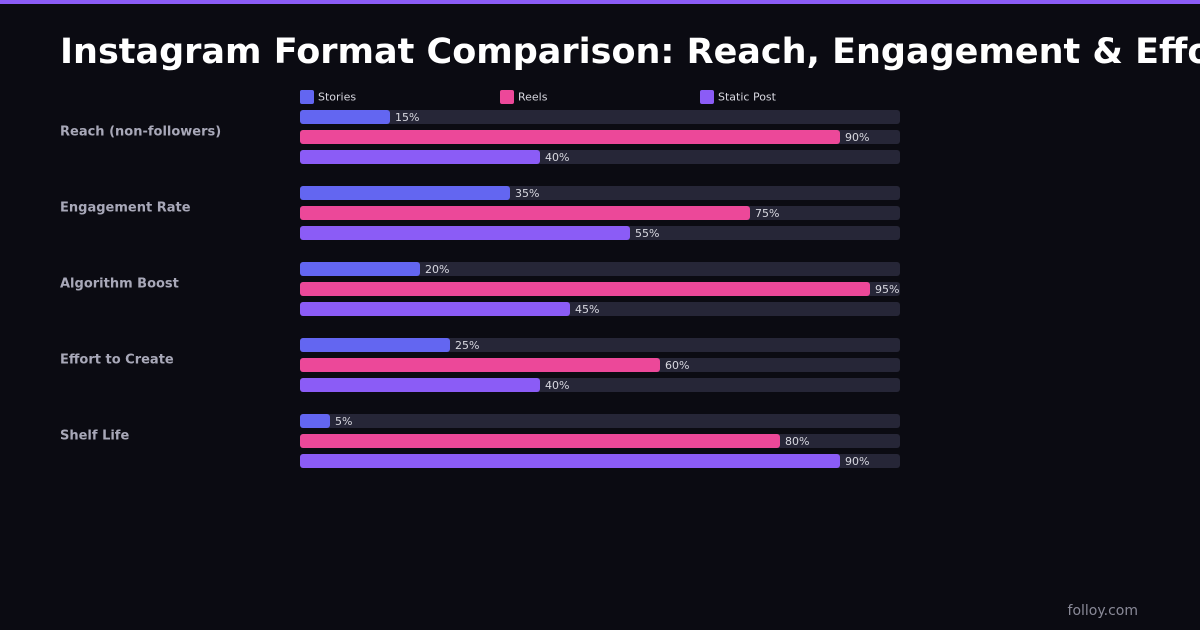  I want to click on category-label: Engagement Rate, so click(125, 208).